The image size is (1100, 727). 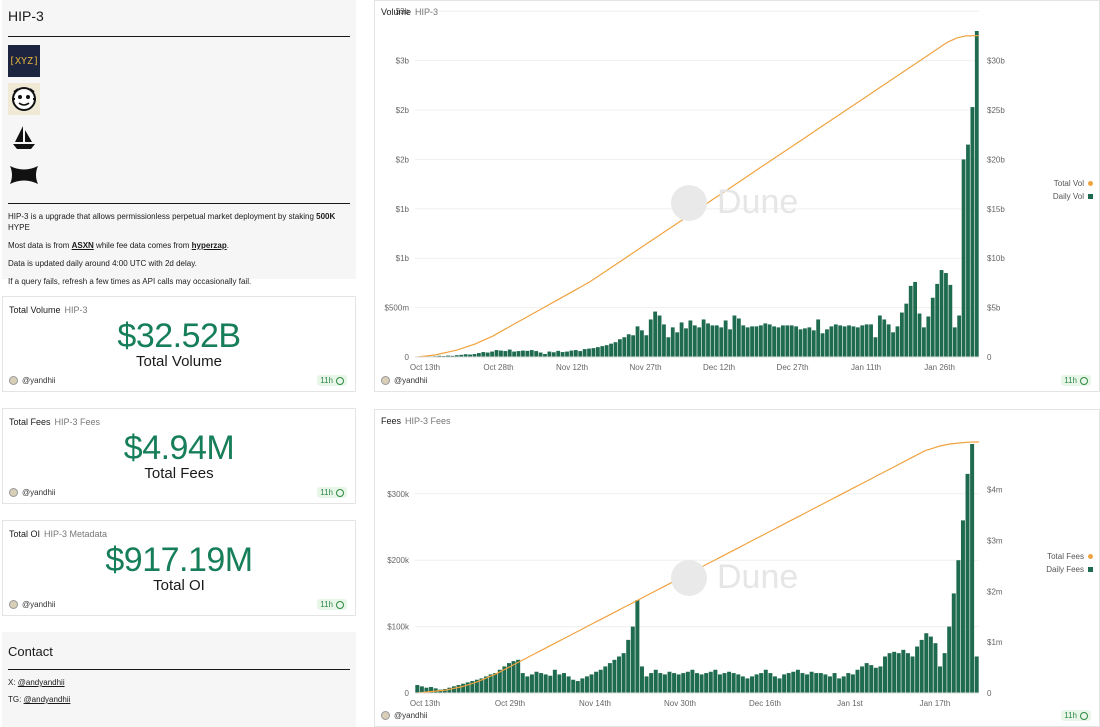 I want to click on logo-list: [XYZ], so click(x=179, y=120).